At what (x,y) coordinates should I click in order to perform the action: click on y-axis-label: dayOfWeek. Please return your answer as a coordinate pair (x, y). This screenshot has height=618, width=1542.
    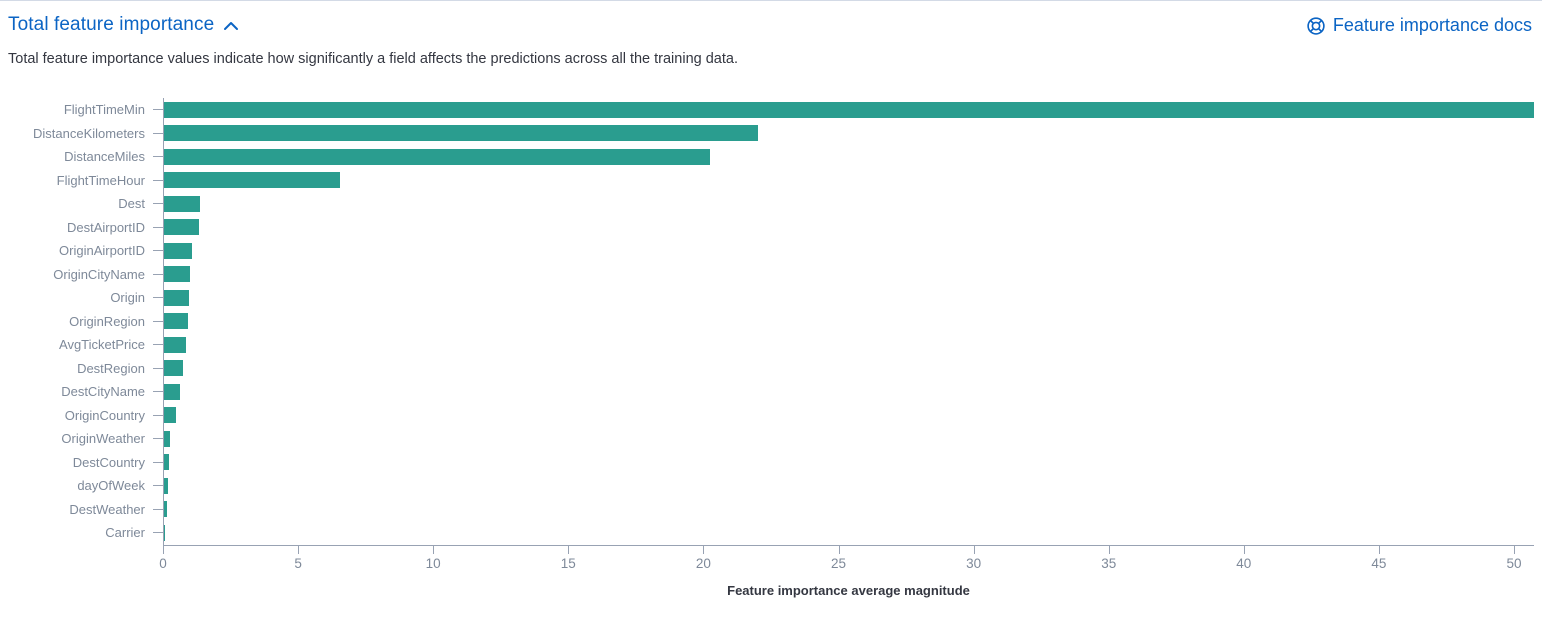
    Looking at the image, I should click on (111, 486).